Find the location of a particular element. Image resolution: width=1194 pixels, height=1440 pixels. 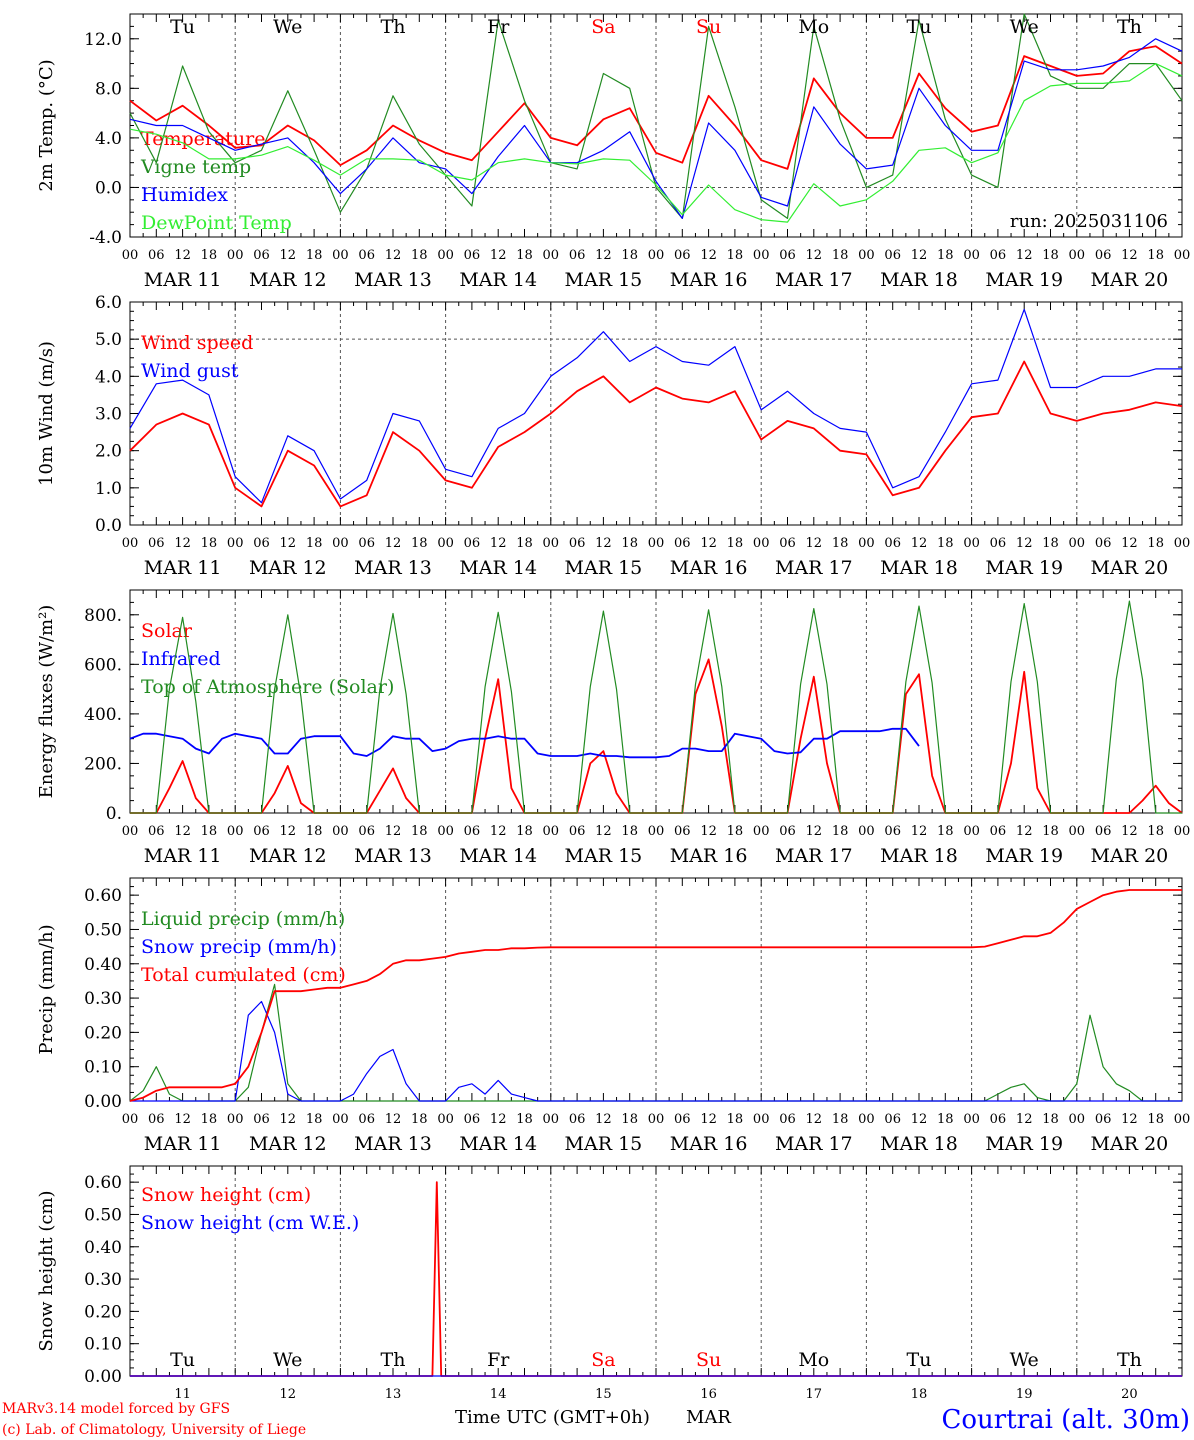

date-label: MAR 17 is located at coordinates (814, 1144).